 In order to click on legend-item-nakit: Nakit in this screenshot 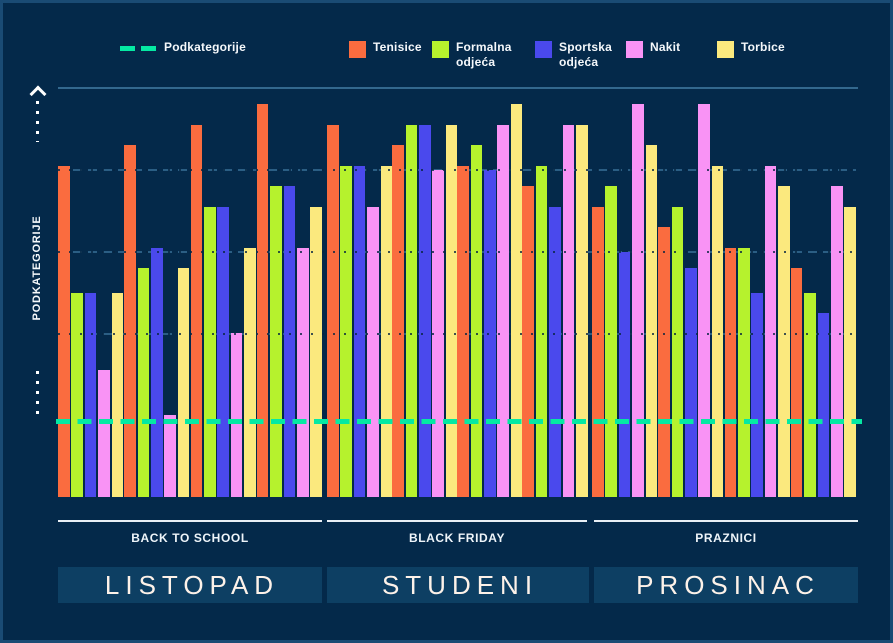, I will do `click(653, 49)`.